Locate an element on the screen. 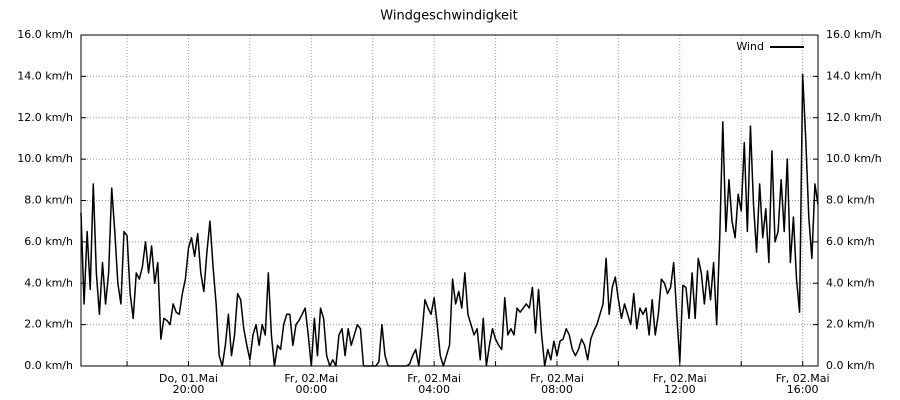 The height and width of the screenshot is (400, 900). y-tick-label: 12.0 km/h is located at coordinates (45, 117).